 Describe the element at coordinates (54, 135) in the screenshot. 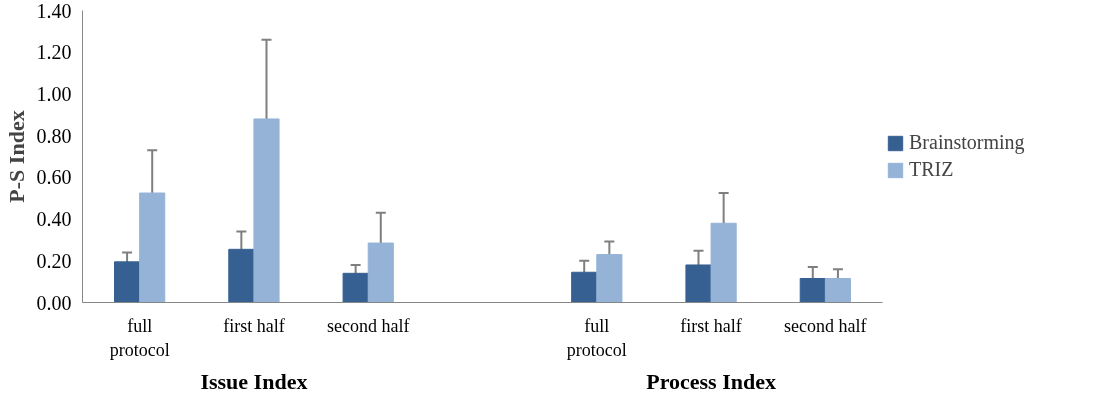

I see `y-tick-label: 0.80` at that location.